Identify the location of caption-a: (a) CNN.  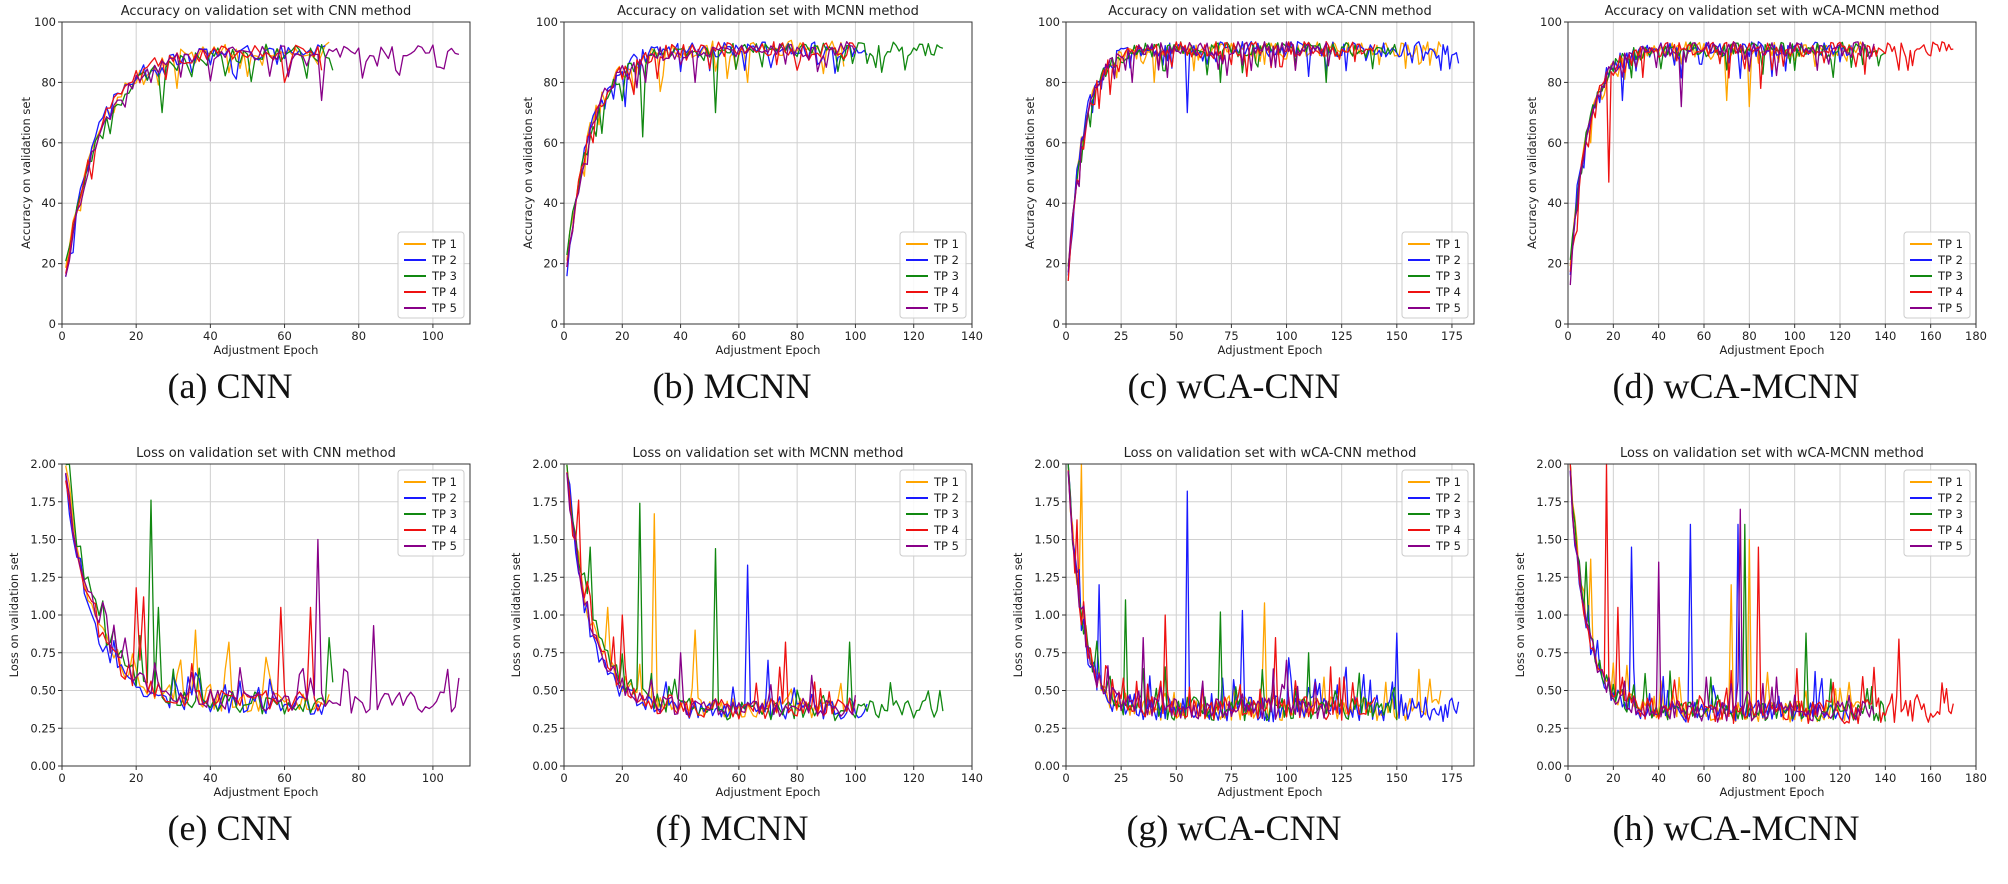
(230, 386).